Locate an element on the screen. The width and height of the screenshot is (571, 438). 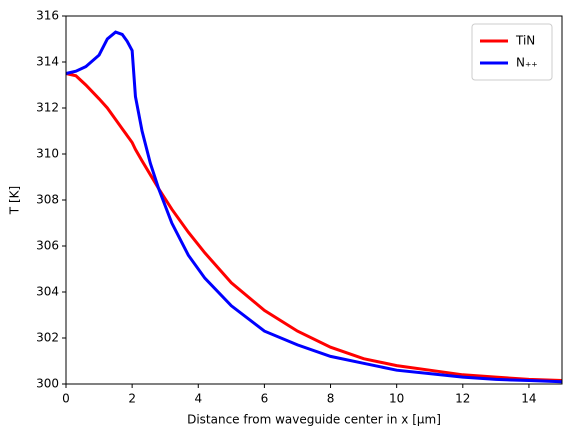
y-tick-label: 302 is located at coordinates (47, 338).